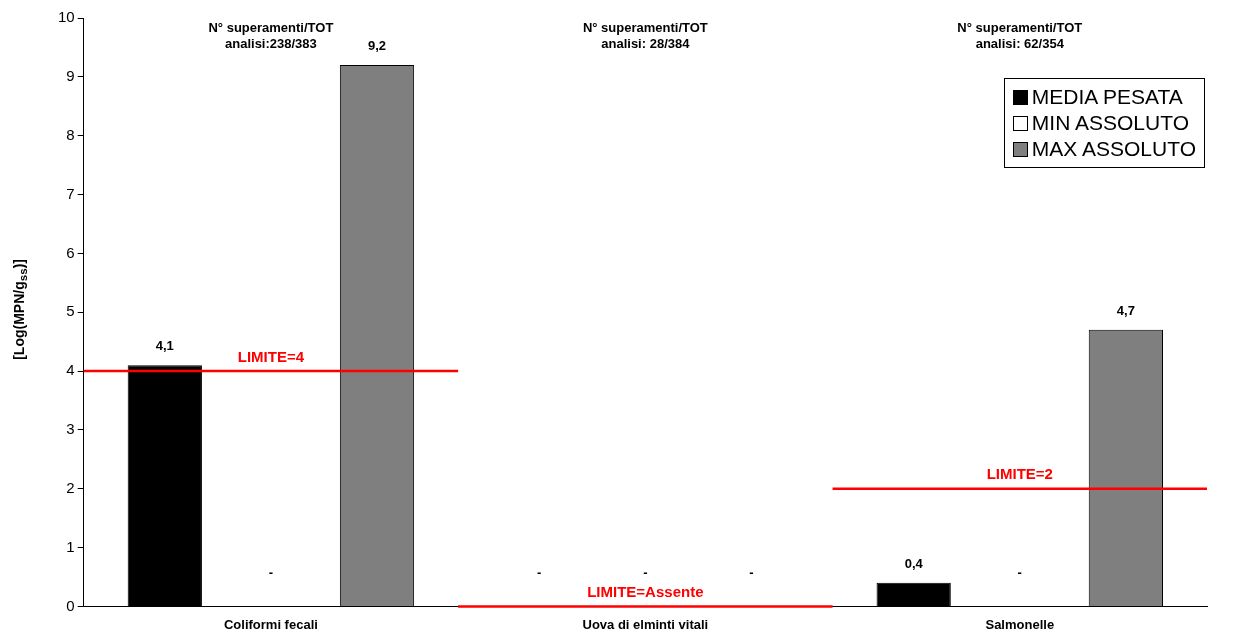  Describe the element at coordinates (645, 624) in the screenshot. I see `x-tick-label: Uova di elminti vitali` at that location.